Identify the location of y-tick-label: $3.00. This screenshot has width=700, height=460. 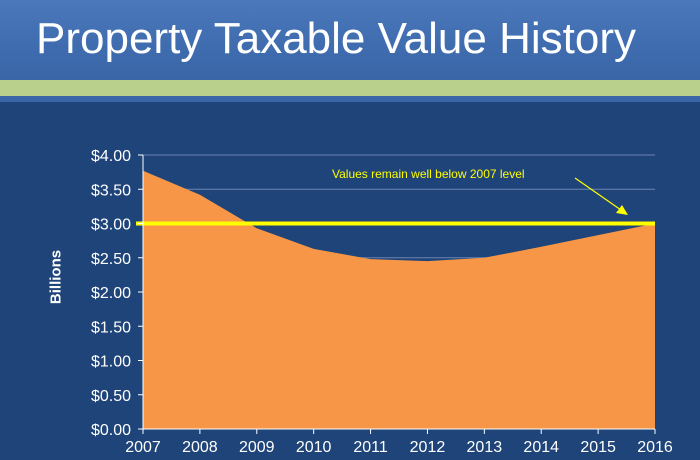
(111, 225).